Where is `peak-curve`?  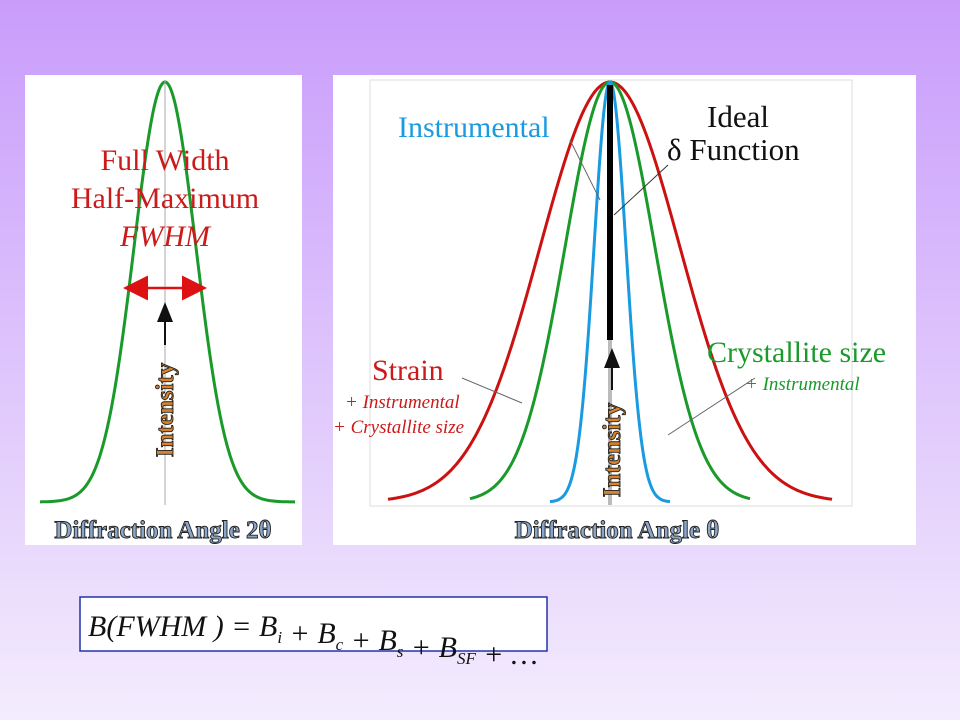
peak-curve is located at coordinates (610, 292).